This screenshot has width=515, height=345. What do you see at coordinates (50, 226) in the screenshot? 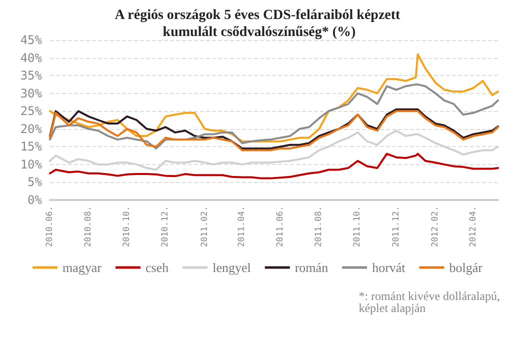
I see `x-tick-label: 2010.06.` at bounding box center [50, 226].